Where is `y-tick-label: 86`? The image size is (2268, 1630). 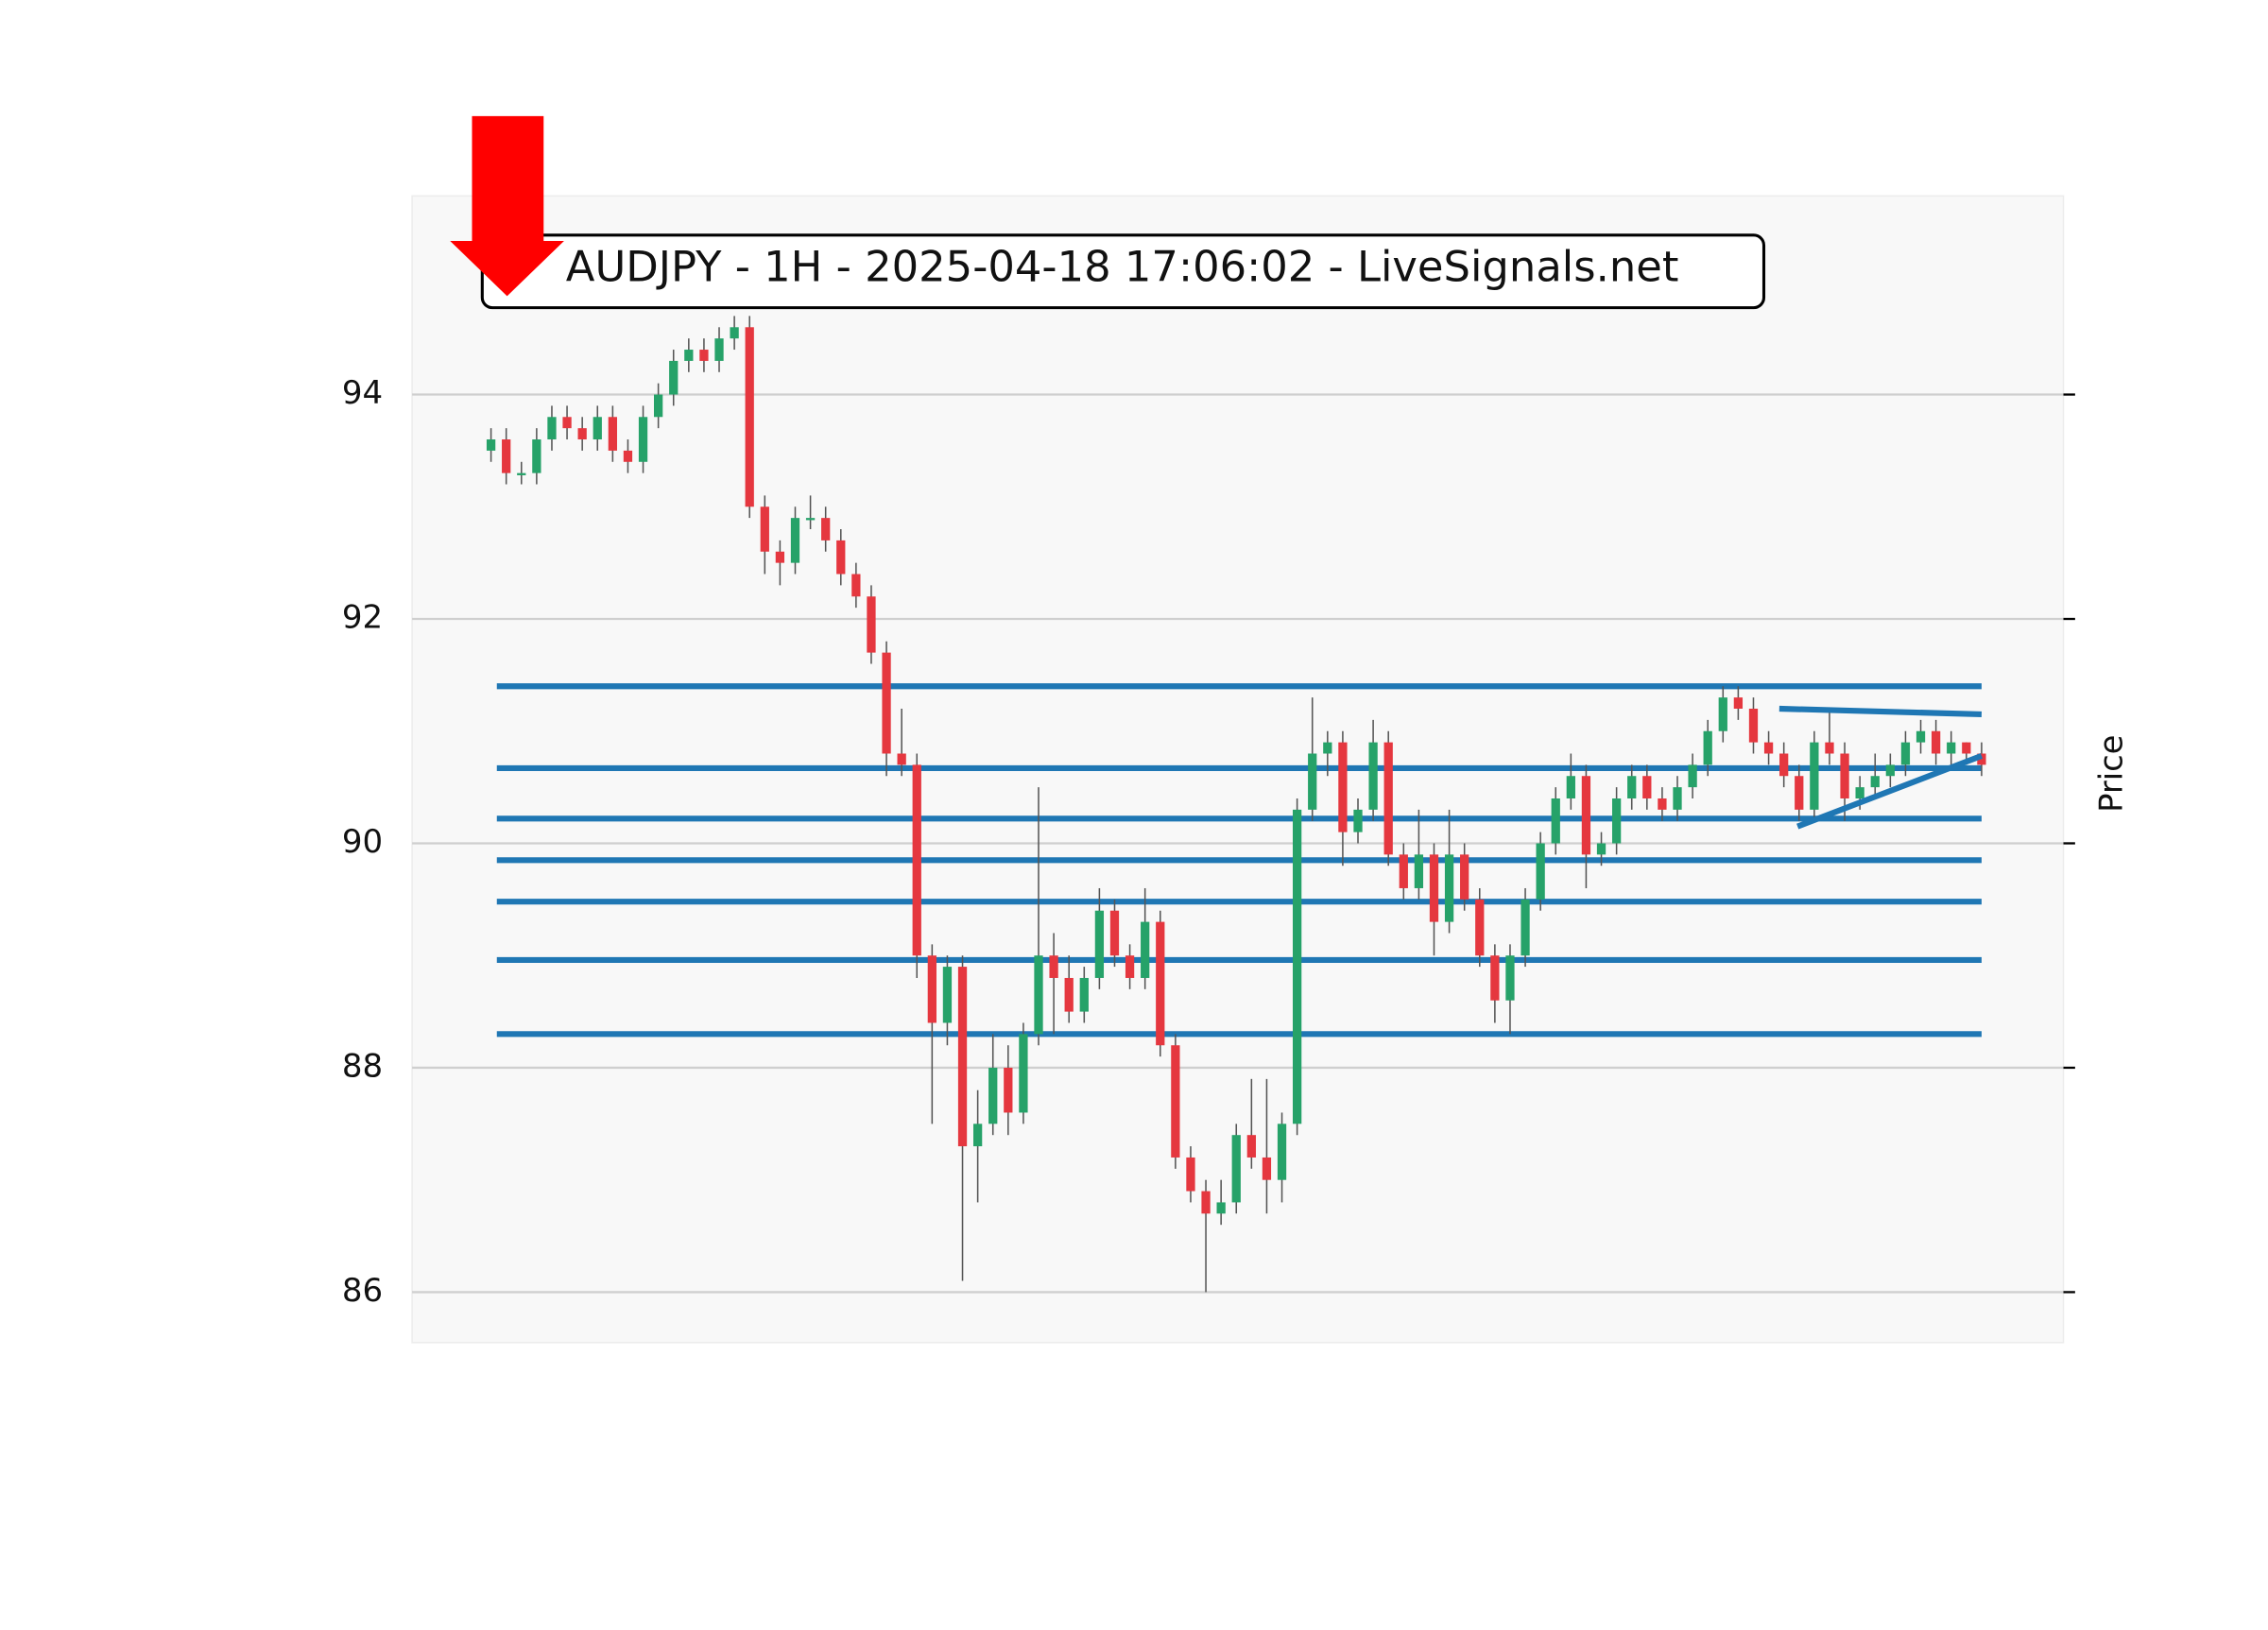 y-tick-label: 86 is located at coordinates (362, 1290).